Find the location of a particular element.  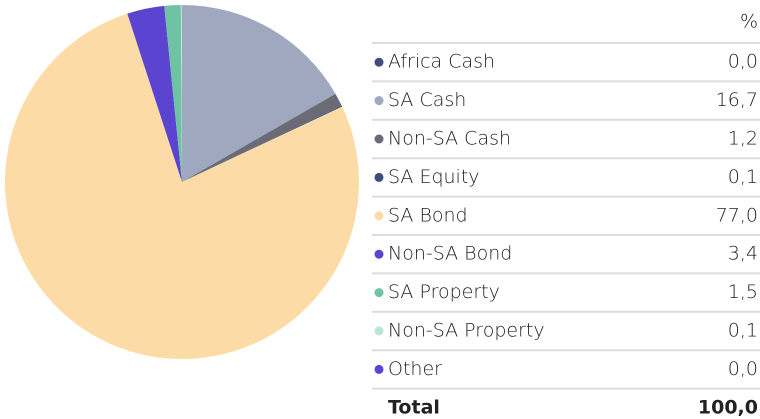

legend-label: Non-SA Bond is located at coordinates (450, 254).